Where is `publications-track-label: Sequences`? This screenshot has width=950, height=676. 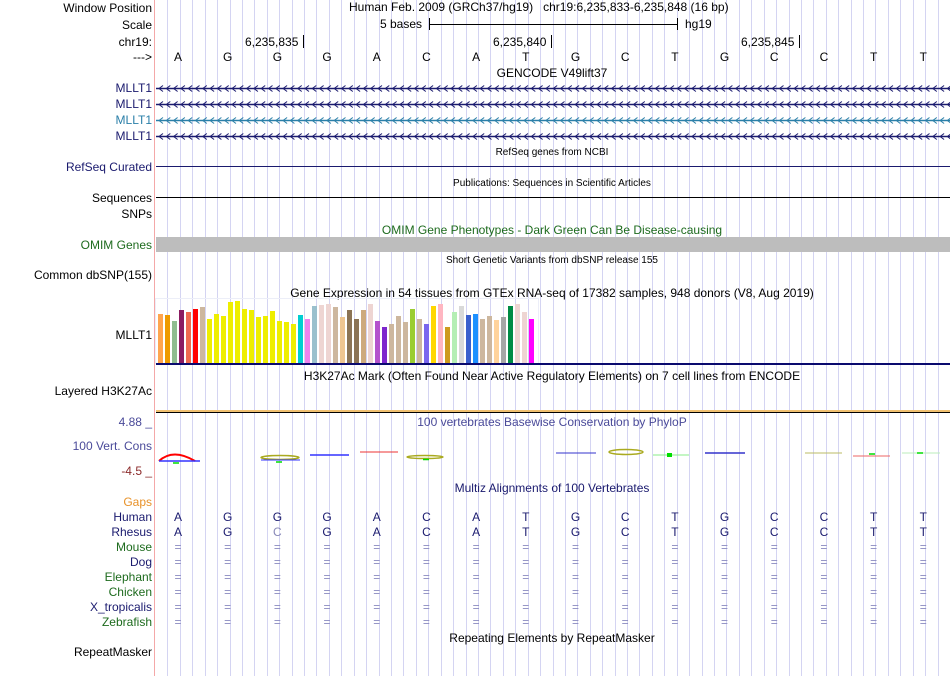 publications-track-label: Sequences is located at coordinates (121, 198).